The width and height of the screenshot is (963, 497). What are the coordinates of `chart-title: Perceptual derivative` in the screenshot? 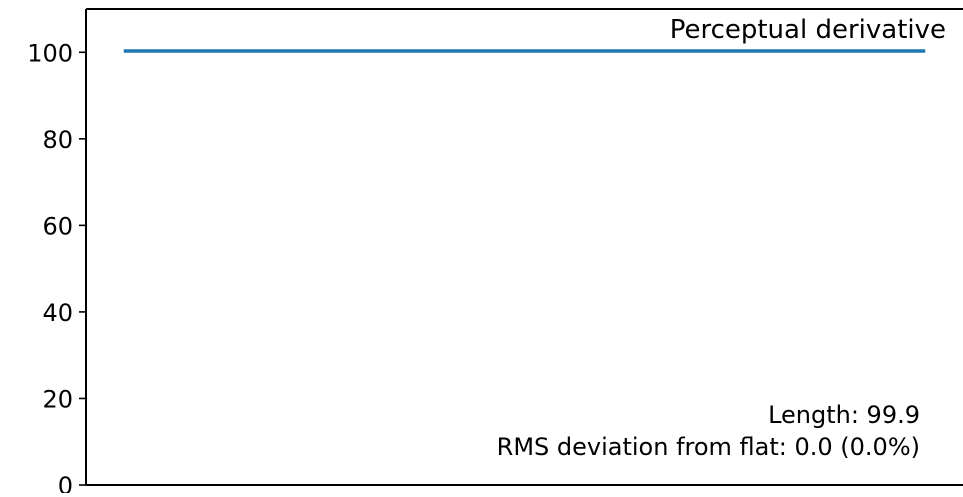 It's located at (808, 30).